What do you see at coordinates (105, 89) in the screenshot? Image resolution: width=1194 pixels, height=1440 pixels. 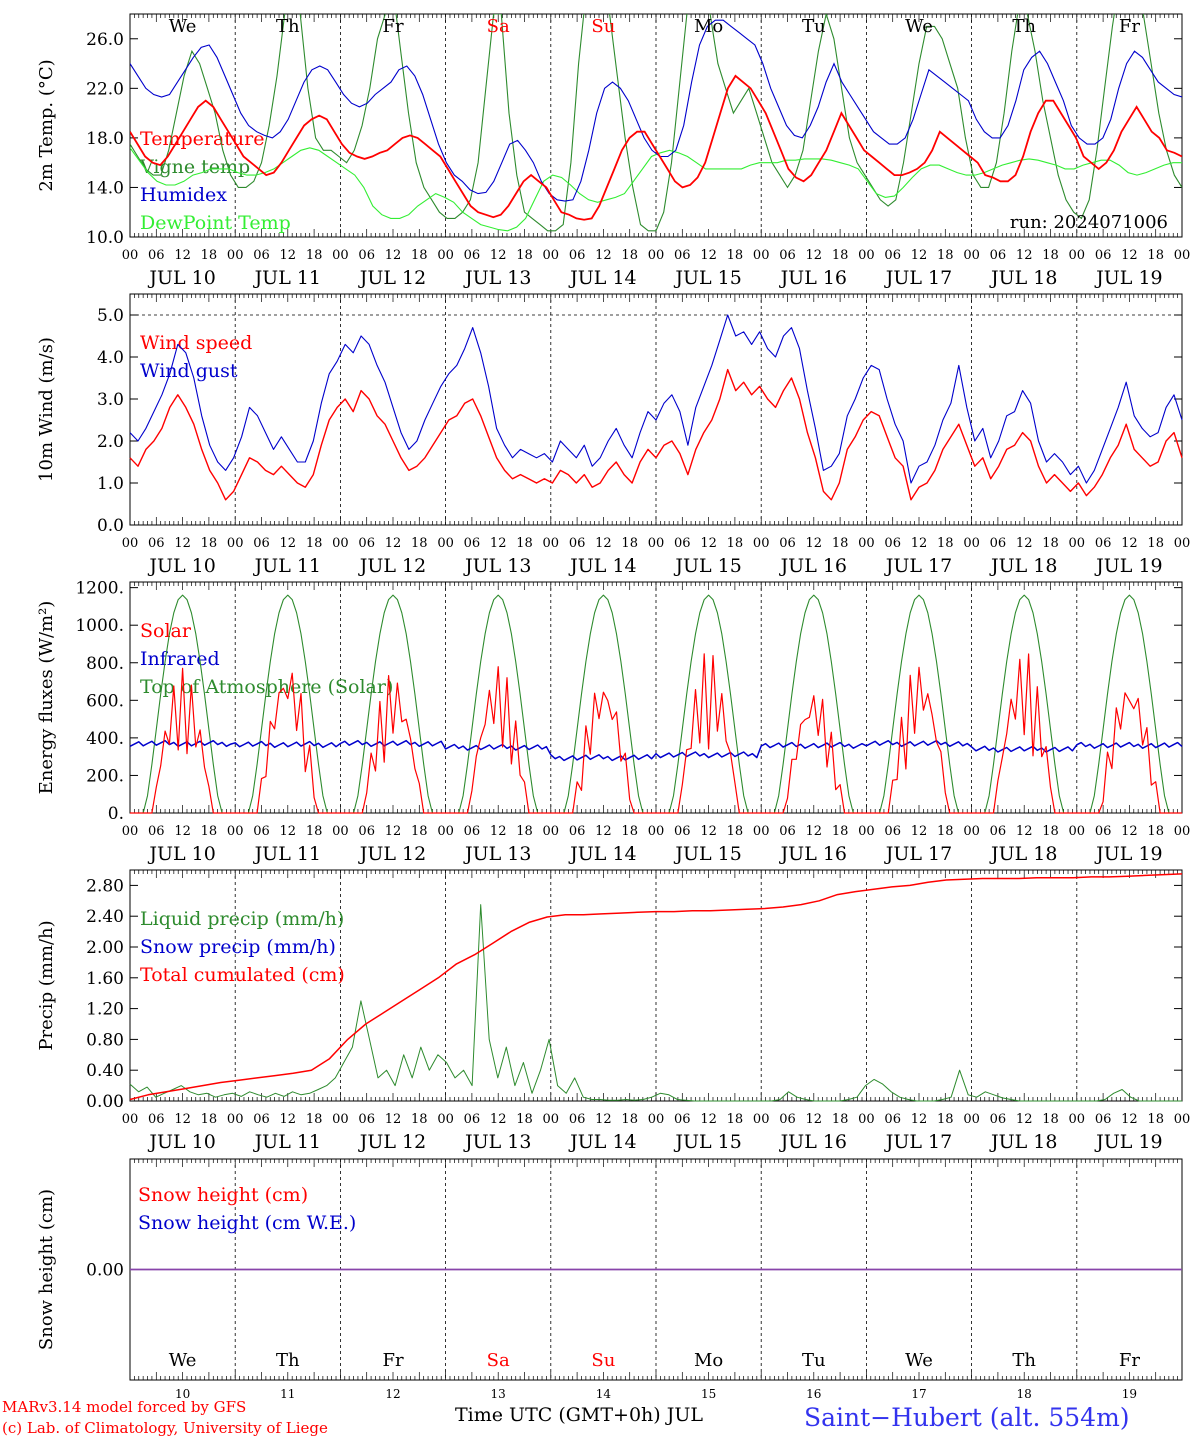 I see `y-tick-label: 22.0` at bounding box center [105, 89].